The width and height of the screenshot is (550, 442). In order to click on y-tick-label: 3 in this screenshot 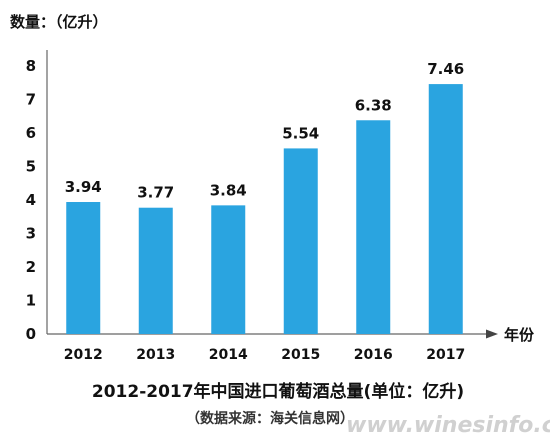, I will do `click(31, 234)`.